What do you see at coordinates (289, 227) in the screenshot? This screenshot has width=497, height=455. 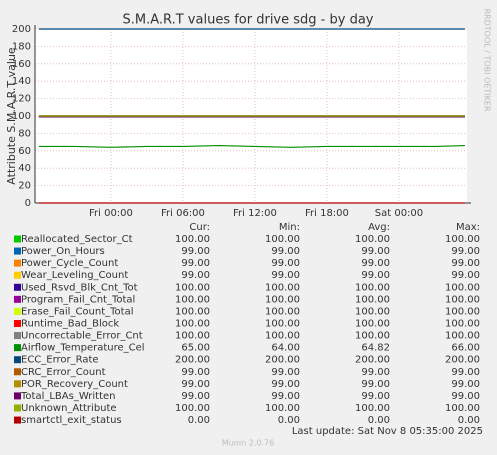 I see `column-header: Min:` at bounding box center [289, 227].